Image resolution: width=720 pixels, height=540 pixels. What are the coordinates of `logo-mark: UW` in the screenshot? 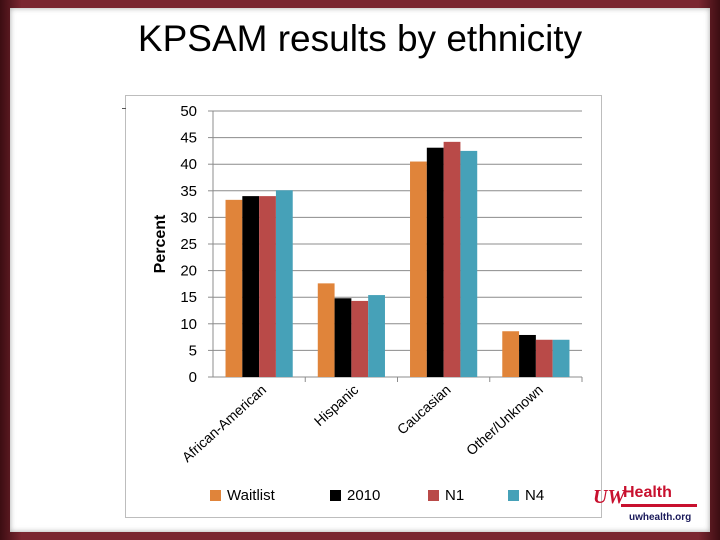 It's located at (609, 497).